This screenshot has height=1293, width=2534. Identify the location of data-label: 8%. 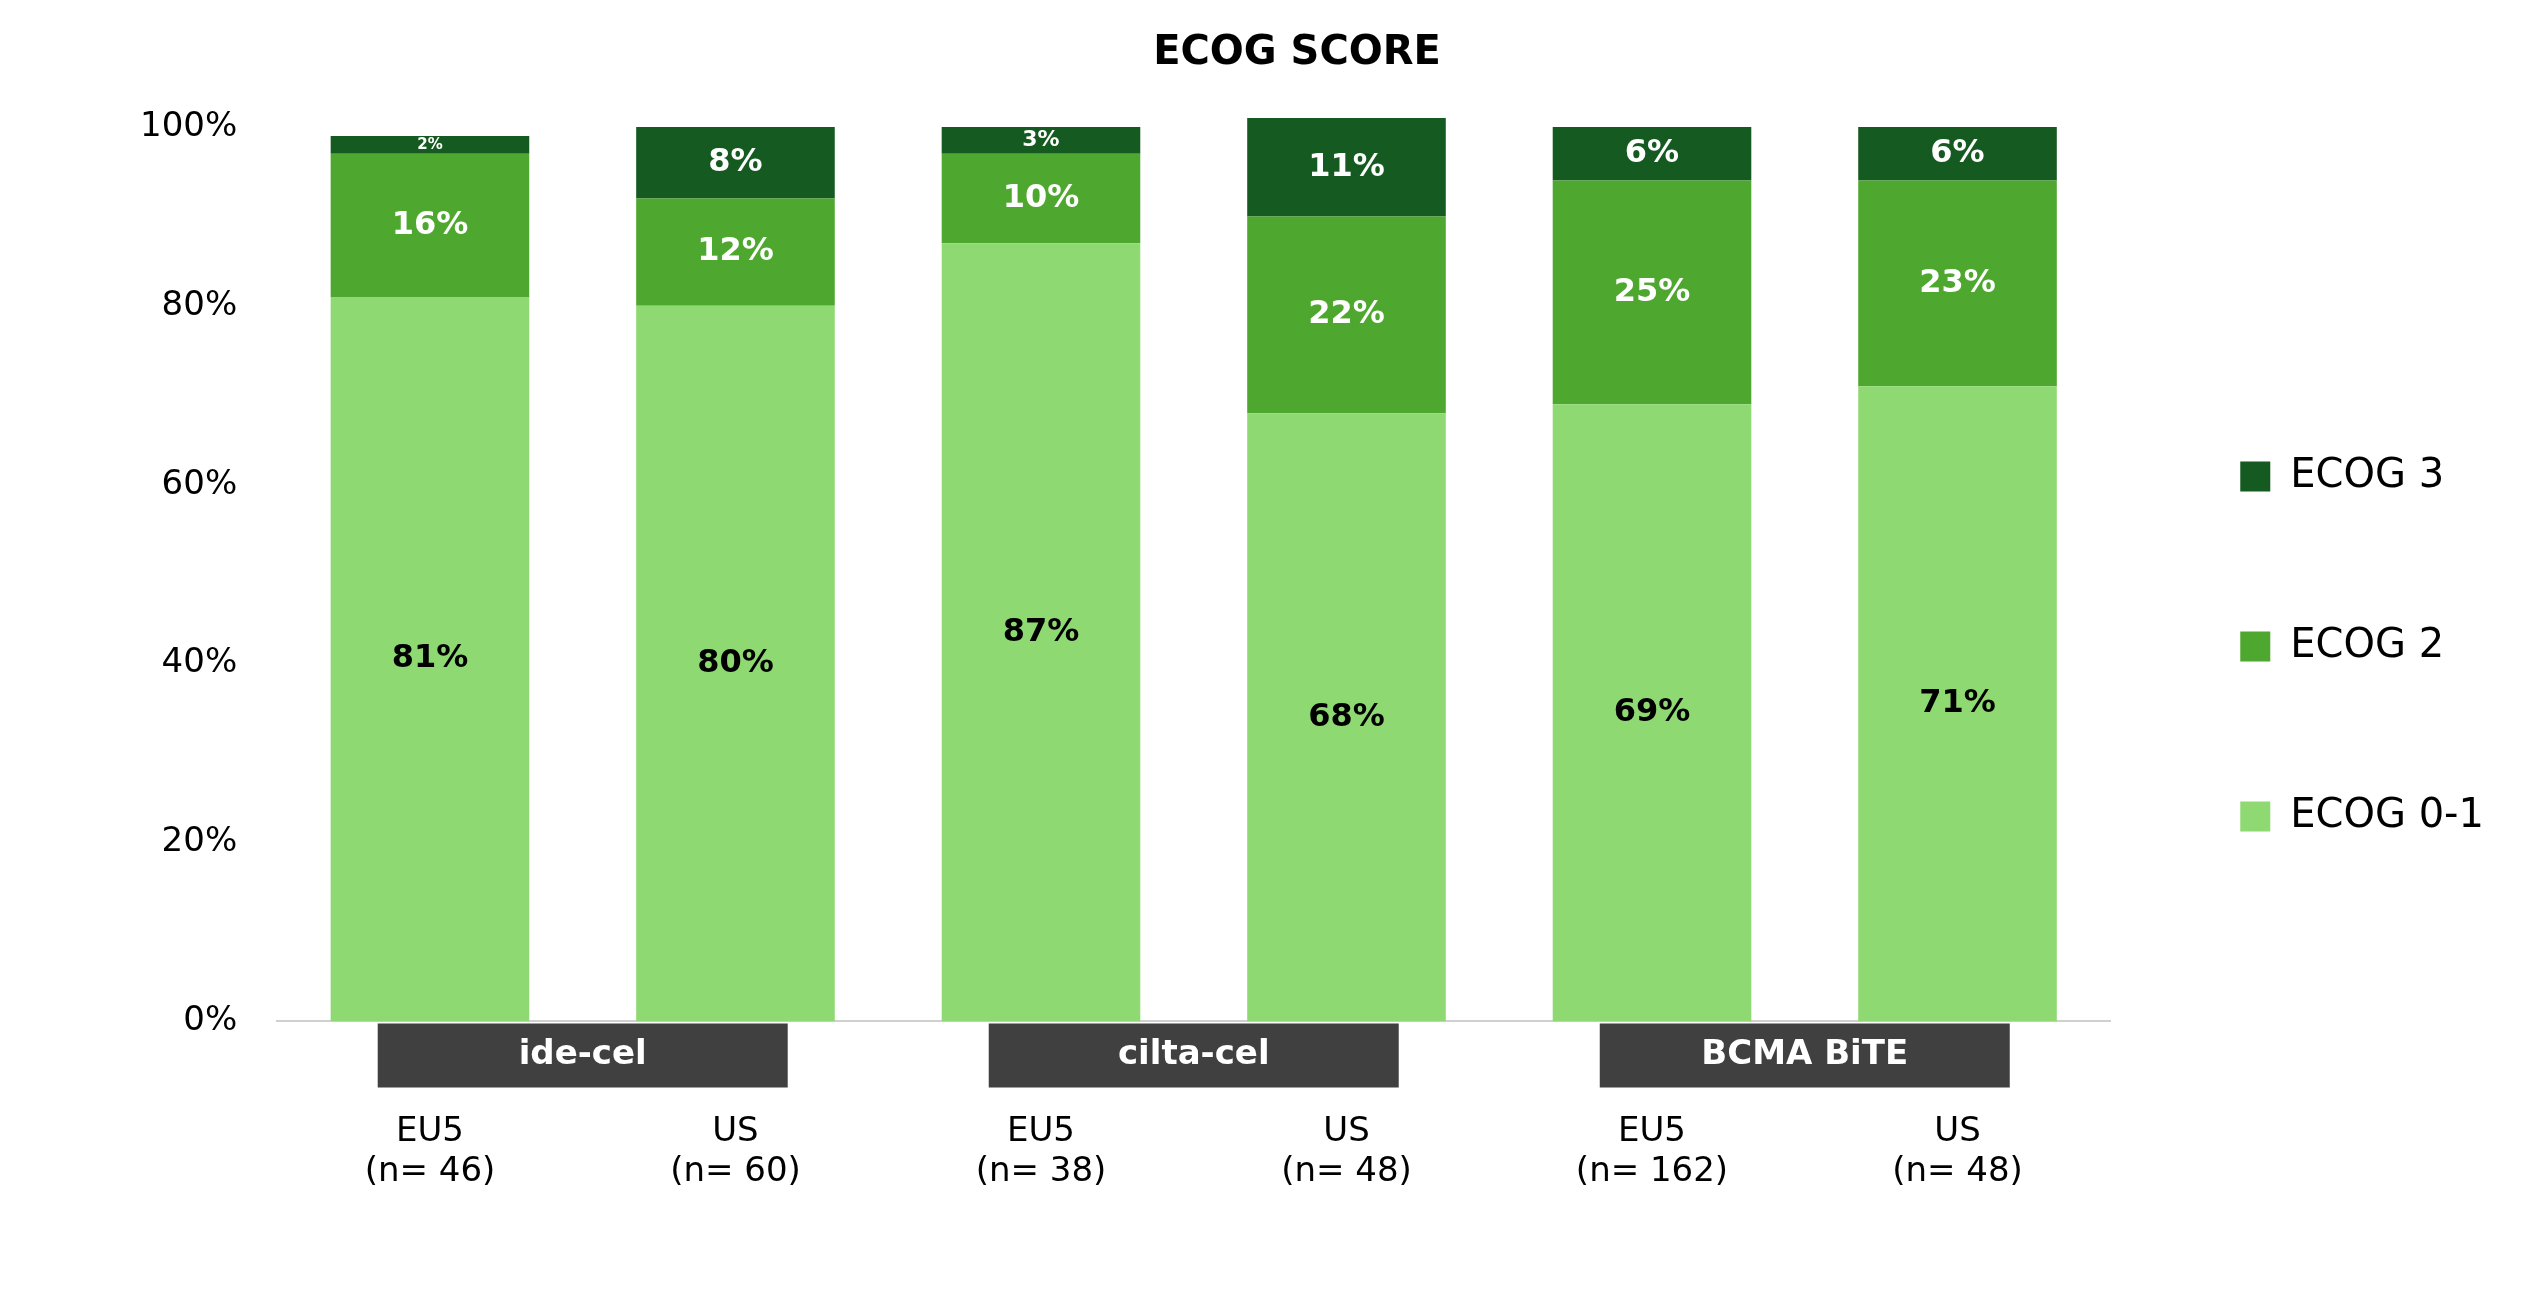
(735, 160).